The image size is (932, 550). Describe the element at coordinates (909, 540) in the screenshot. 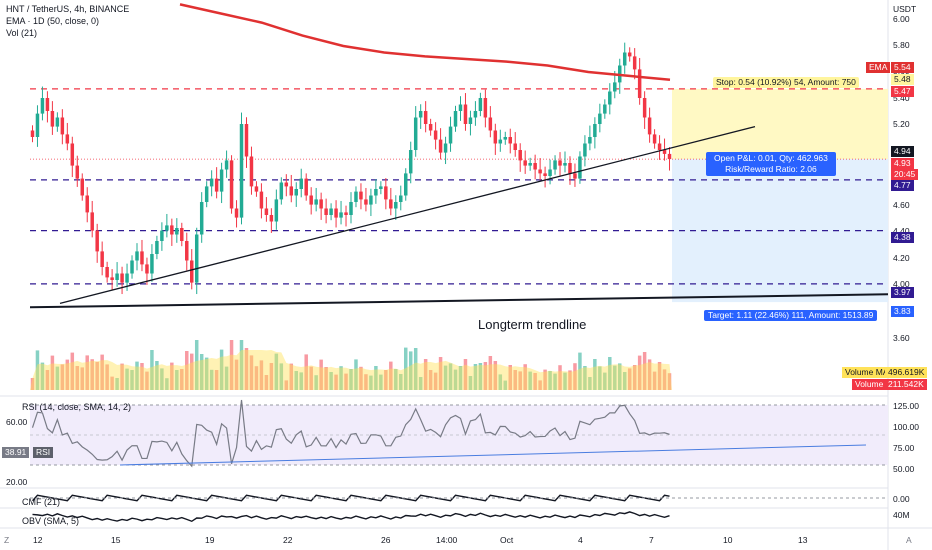

I see `auto-scale-button: A` at that location.